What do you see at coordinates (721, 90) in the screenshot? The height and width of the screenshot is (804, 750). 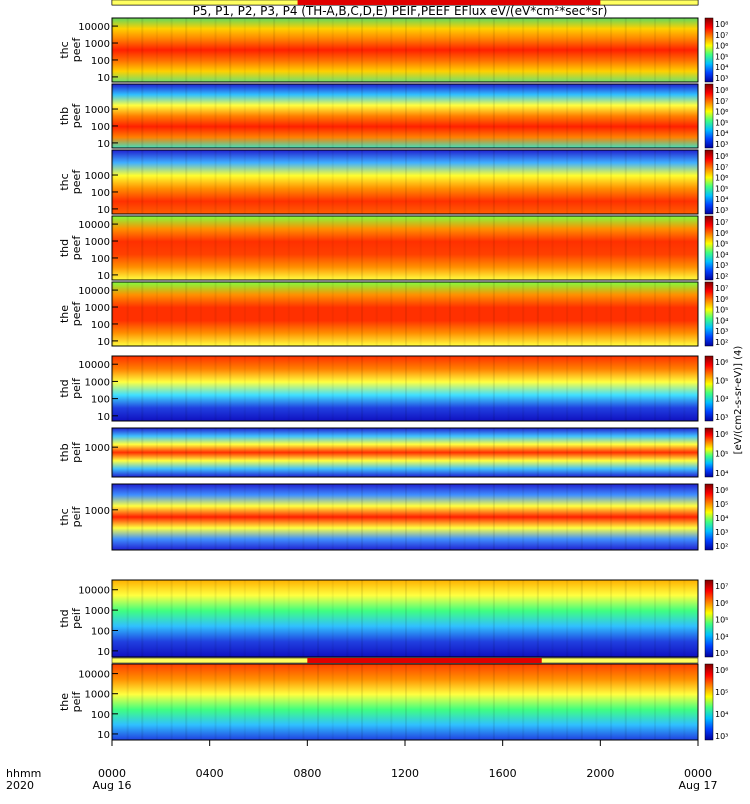 I see `colorbar-tick-label: 10⁸` at bounding box center [721, 90].